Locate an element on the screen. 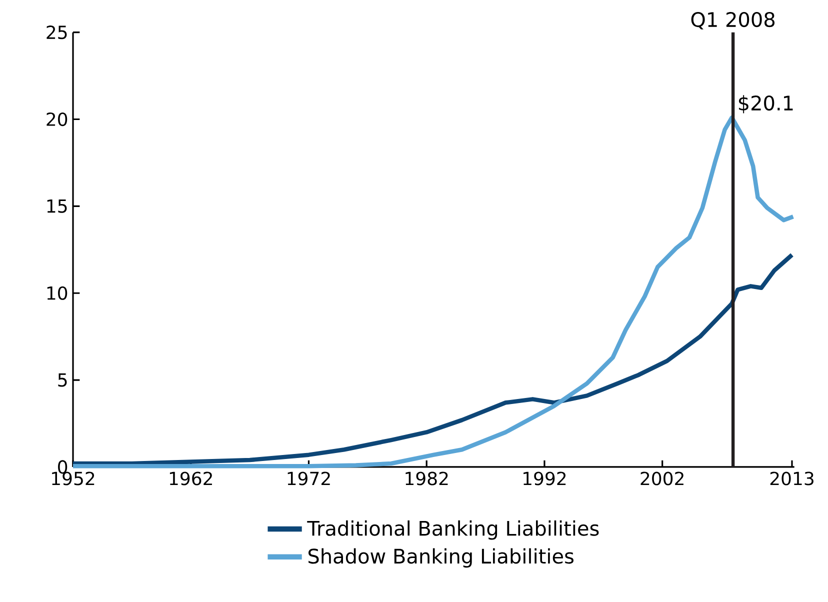 The width and height of the screenshot is (828, 602). x-tick-label: 1982 is located at coordinates (427, 479).